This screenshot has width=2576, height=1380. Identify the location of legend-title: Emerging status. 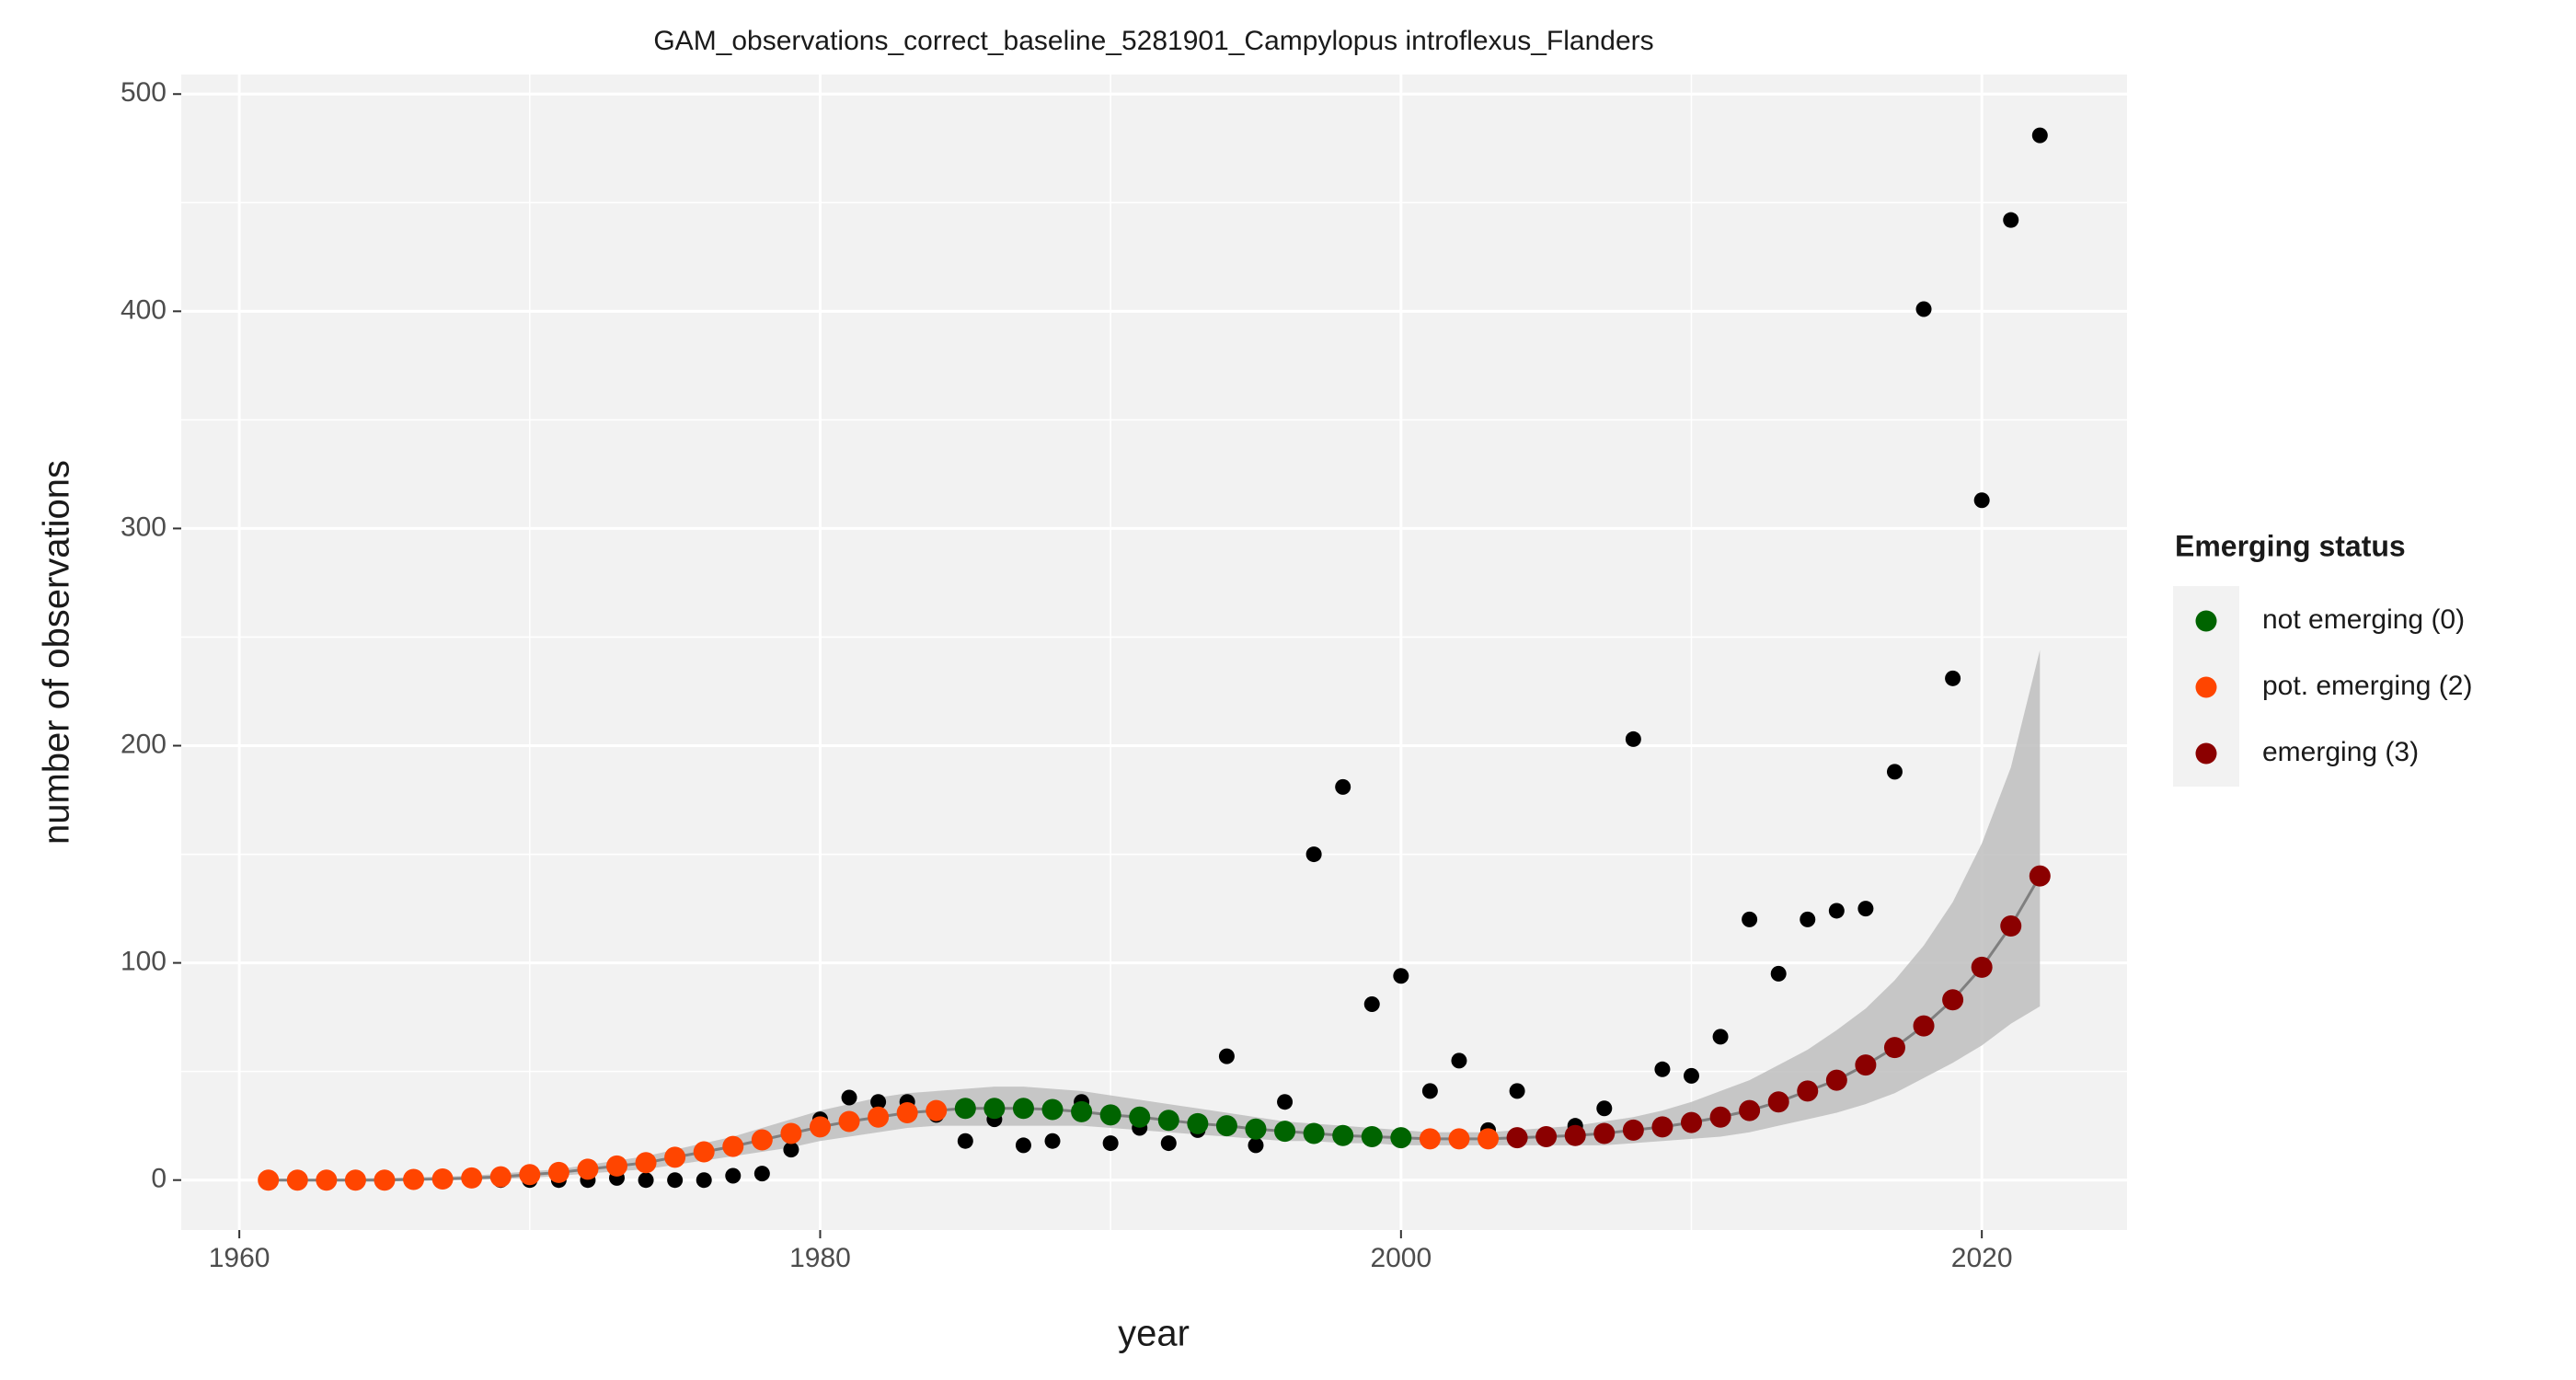
(2290, 545).